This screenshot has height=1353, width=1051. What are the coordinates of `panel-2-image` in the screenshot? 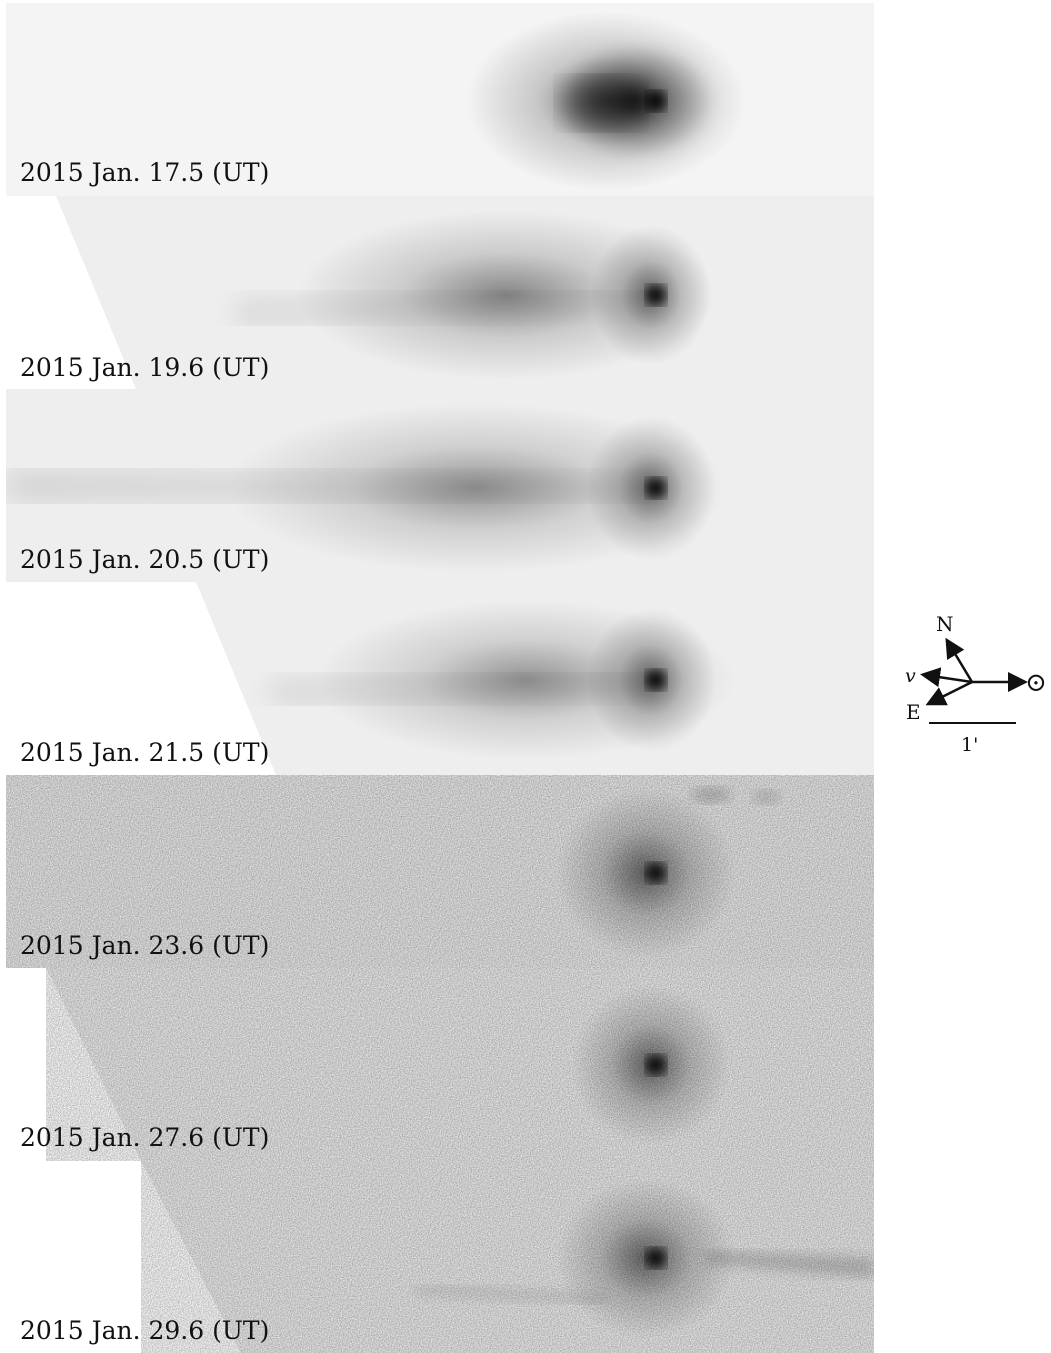 It's located at (465, 292).